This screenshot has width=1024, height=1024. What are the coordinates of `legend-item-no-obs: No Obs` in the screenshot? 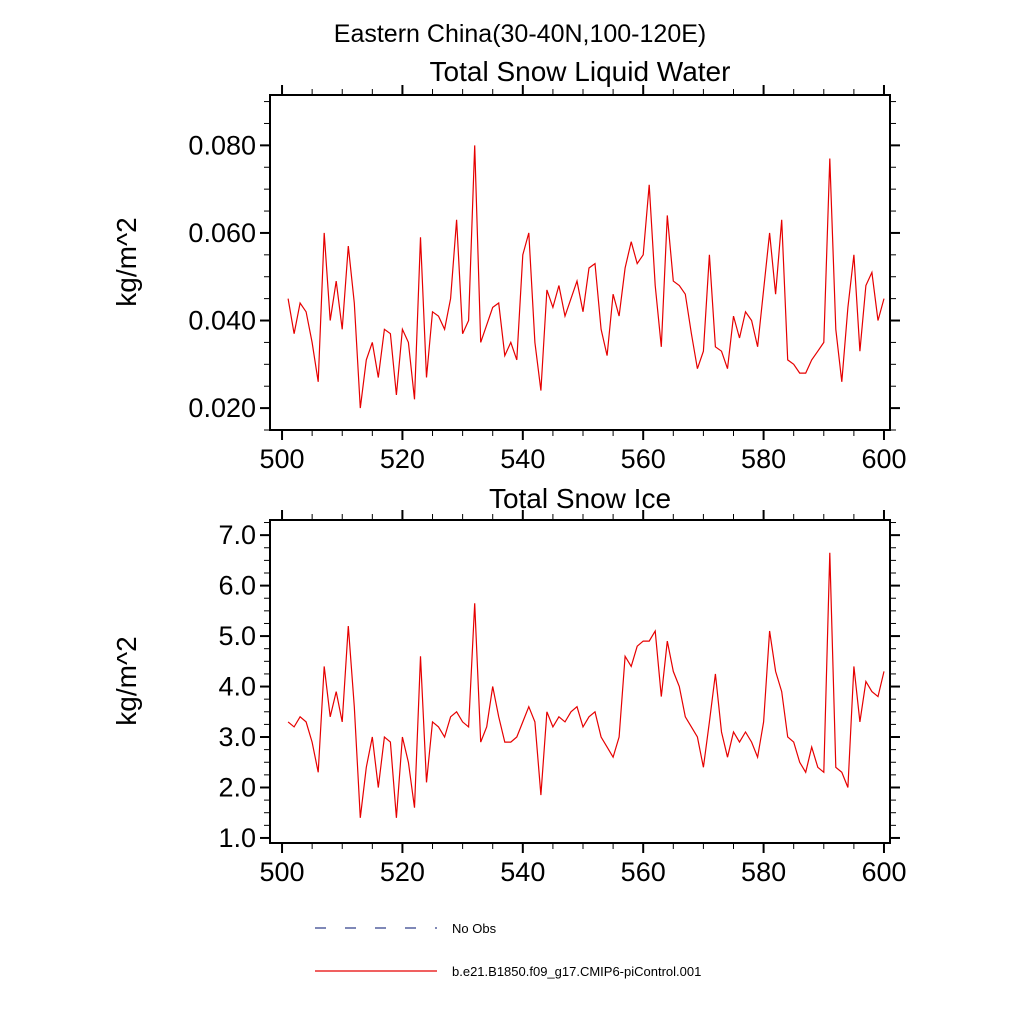 It's located at (405, 928).